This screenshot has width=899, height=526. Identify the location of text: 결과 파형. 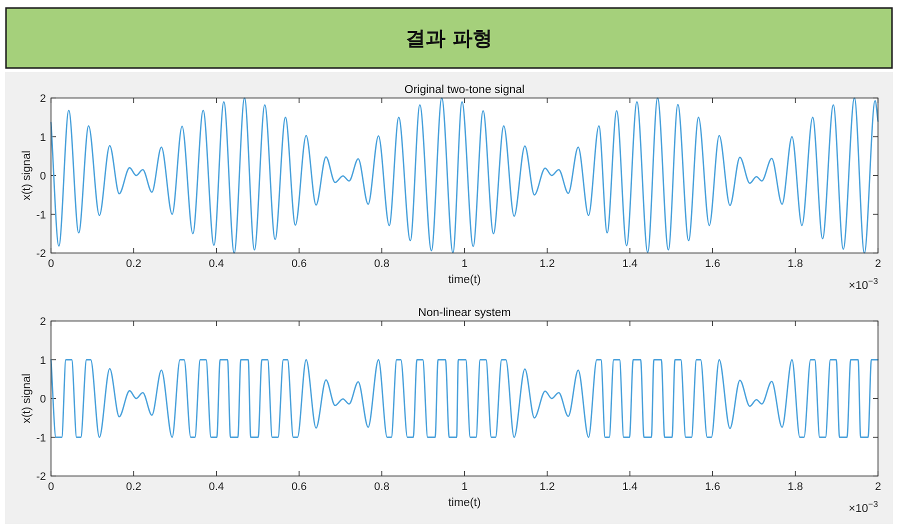
(449, 38).